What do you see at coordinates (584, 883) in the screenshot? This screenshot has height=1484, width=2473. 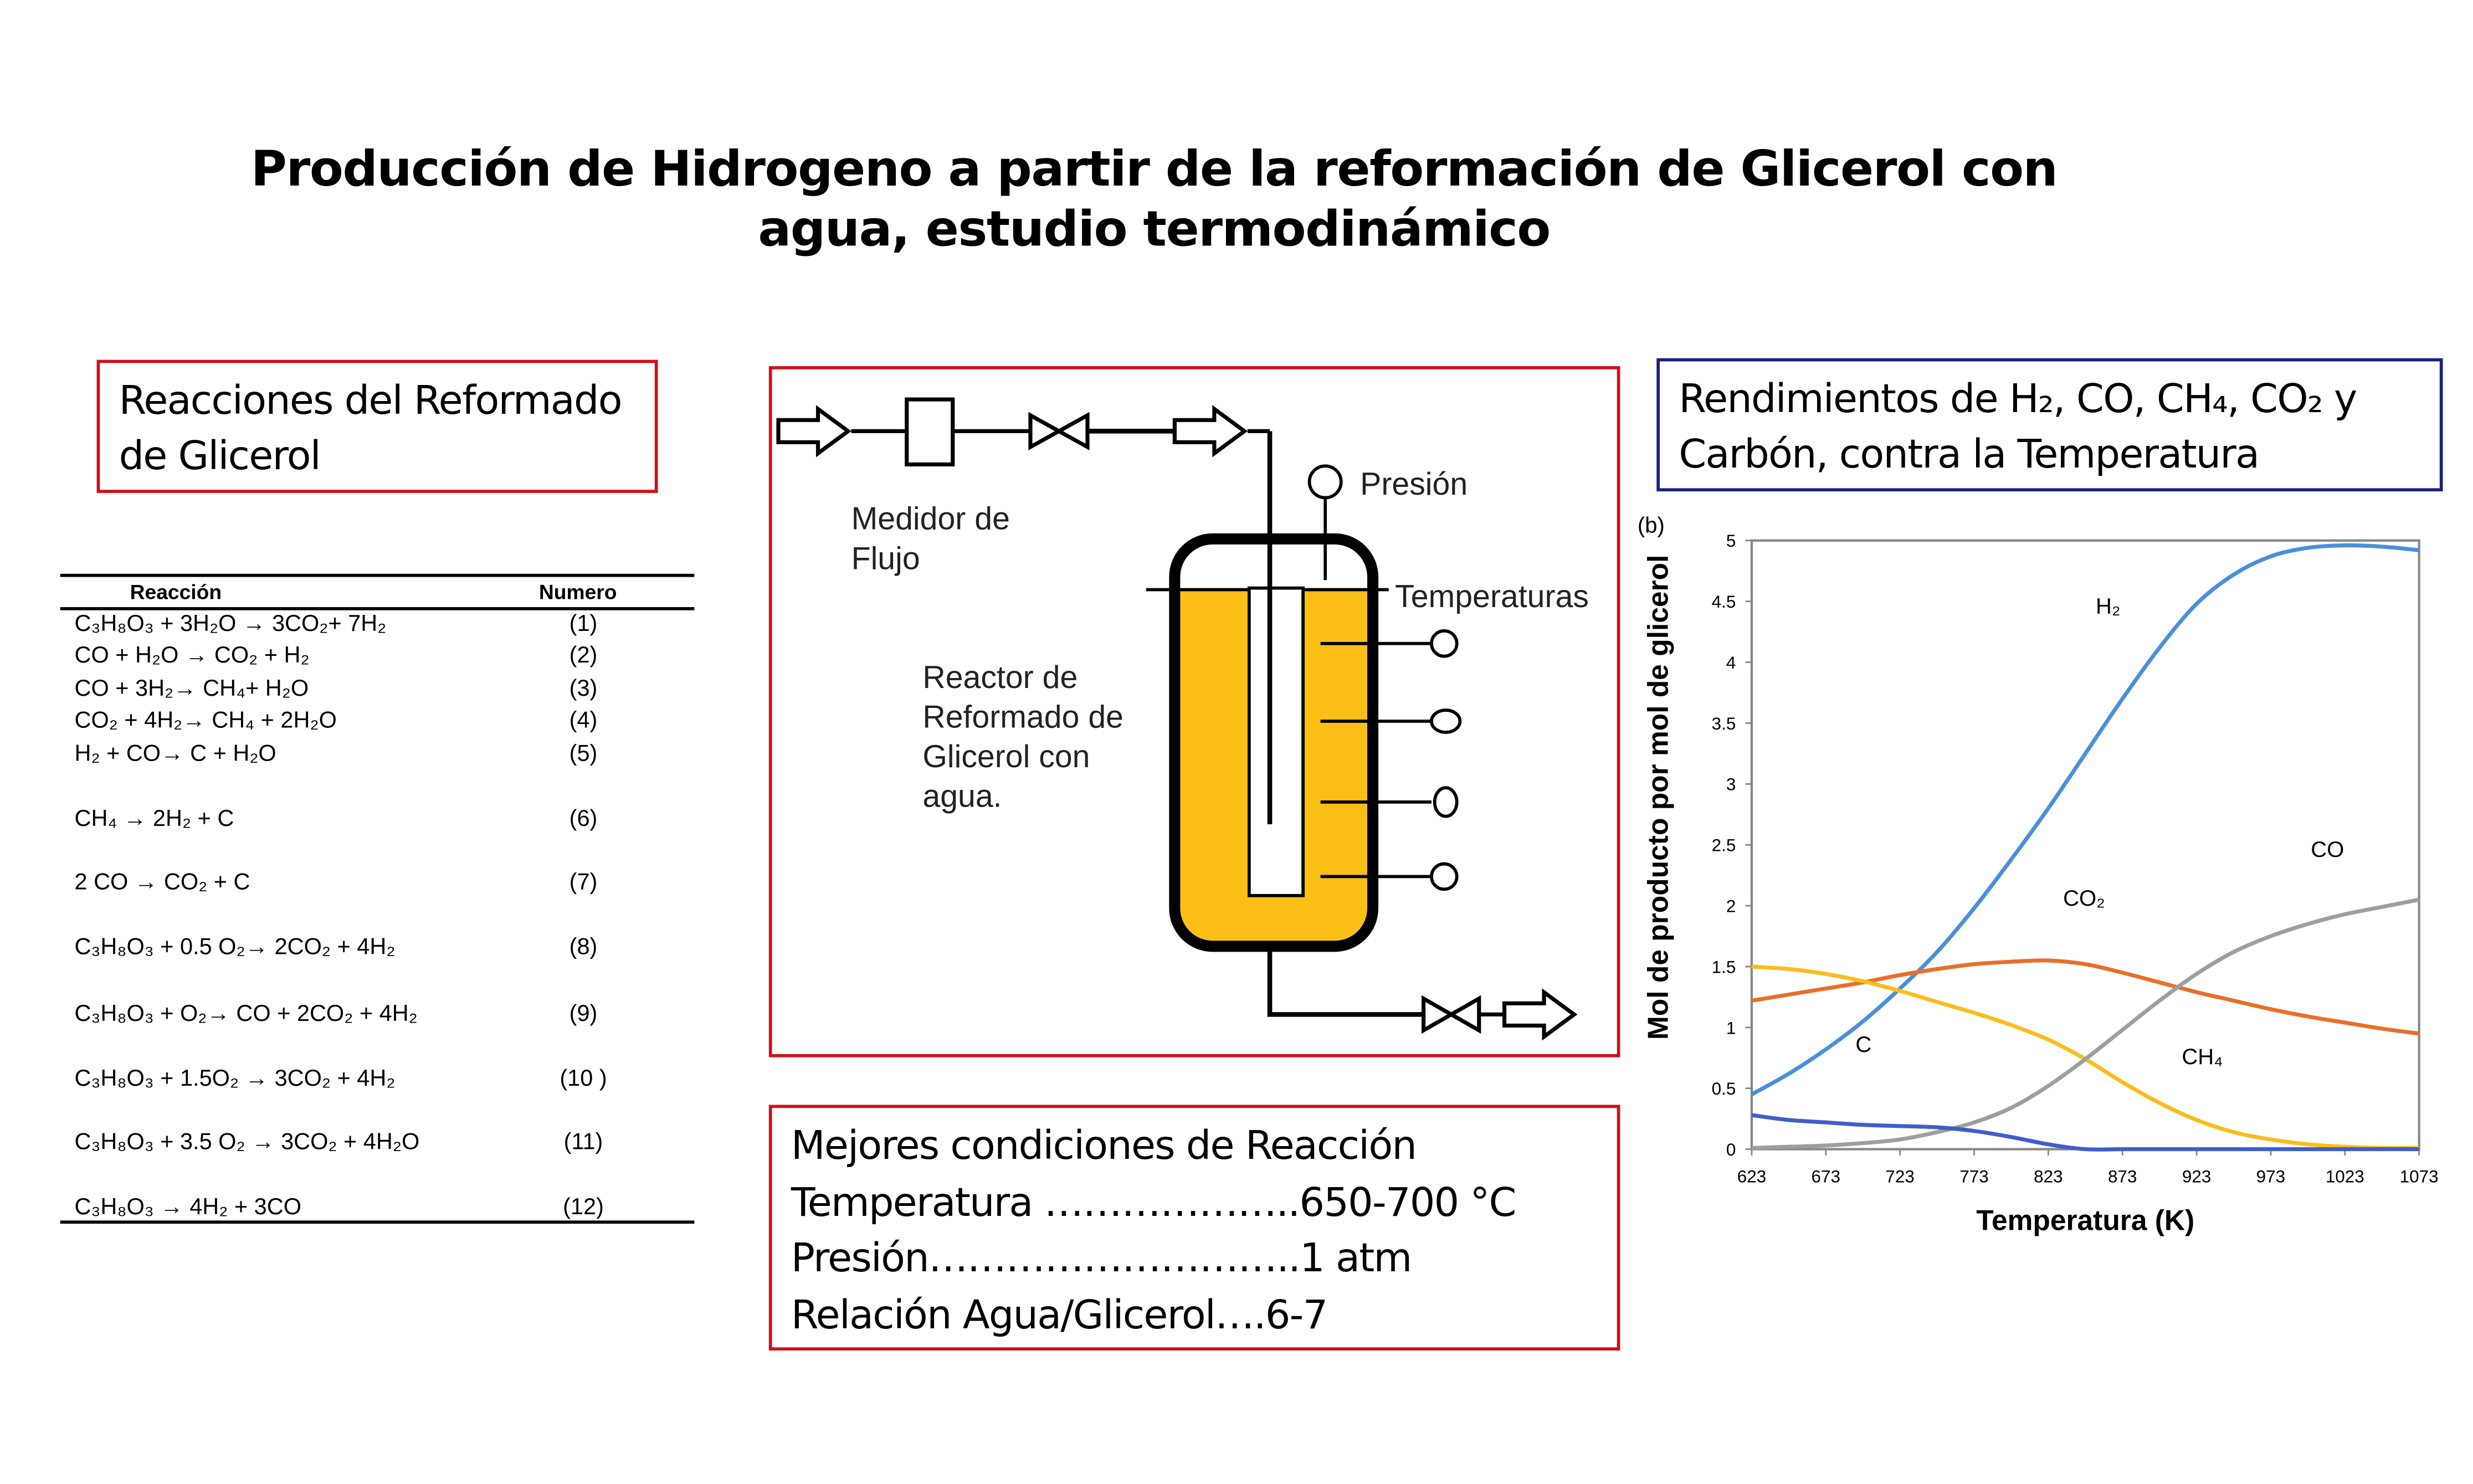 I see `reaction-number: (7)` at bounding box center [584, 883].